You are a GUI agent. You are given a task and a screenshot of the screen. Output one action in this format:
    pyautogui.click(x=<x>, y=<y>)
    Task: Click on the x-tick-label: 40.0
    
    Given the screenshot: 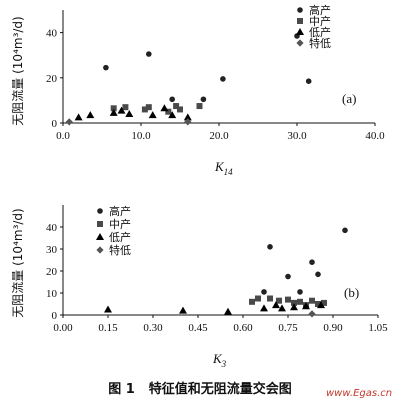 What is the action you would take?
    pyautogui.click(x=375, y=136)
    